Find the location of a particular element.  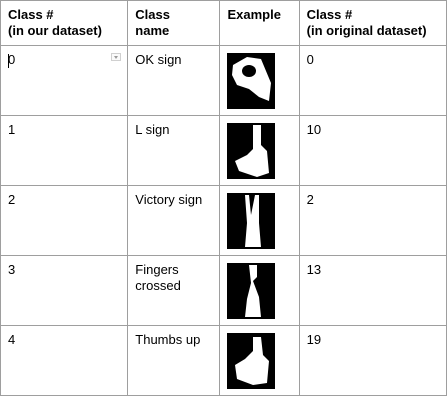

cell-class-ours: 3 is located at coordinates (64, 290).